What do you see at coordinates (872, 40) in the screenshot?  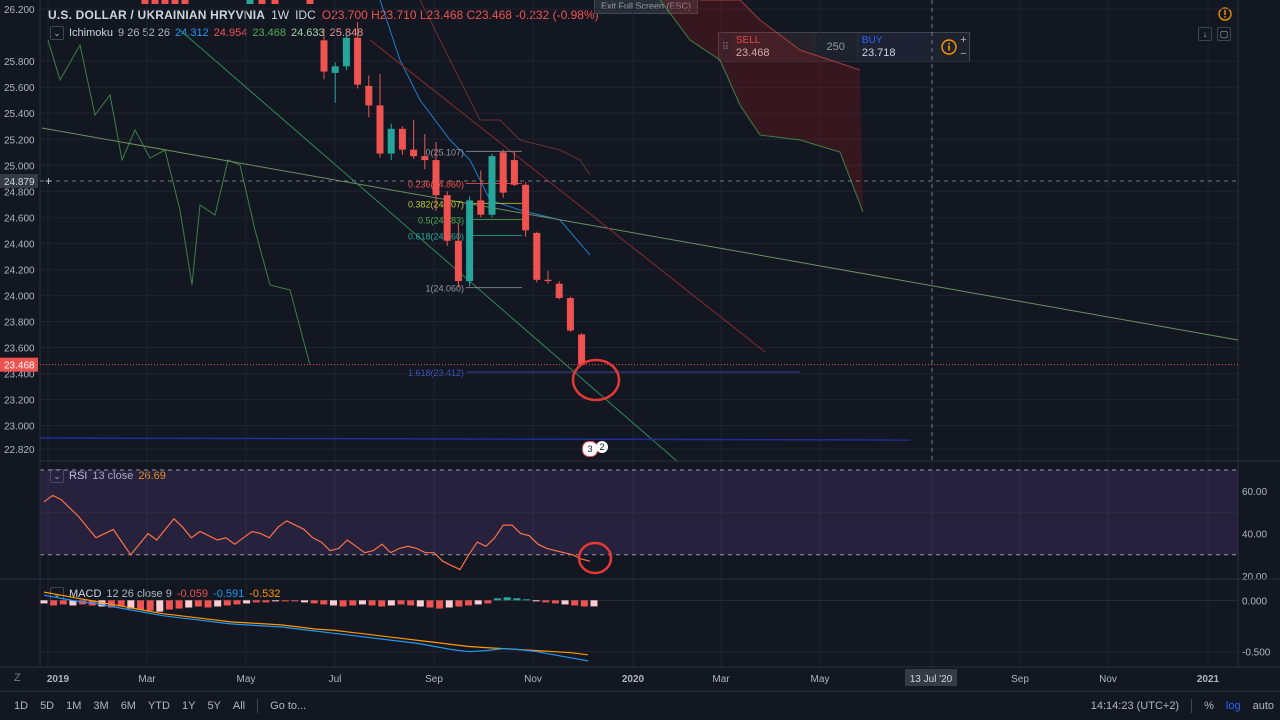 I see `buy-label: BUY` at bounding box center [872, 40].